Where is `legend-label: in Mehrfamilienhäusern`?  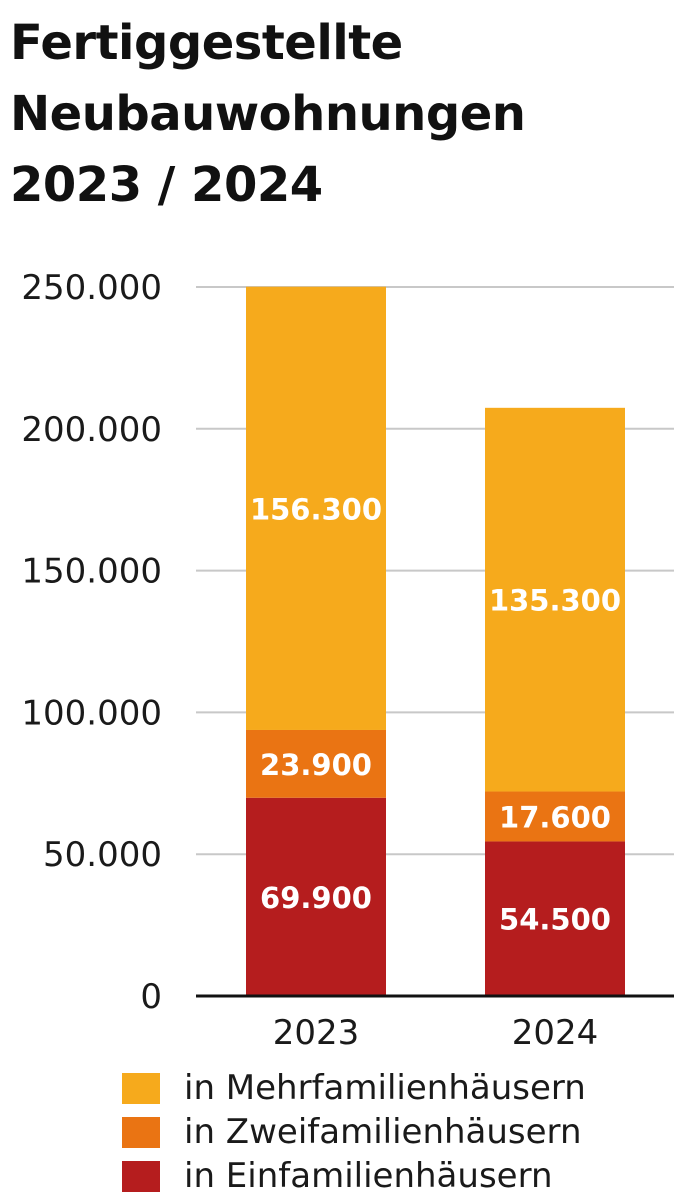 legend-label: in Mehrfamilienhäusern is located at coordinates (385, 1088).